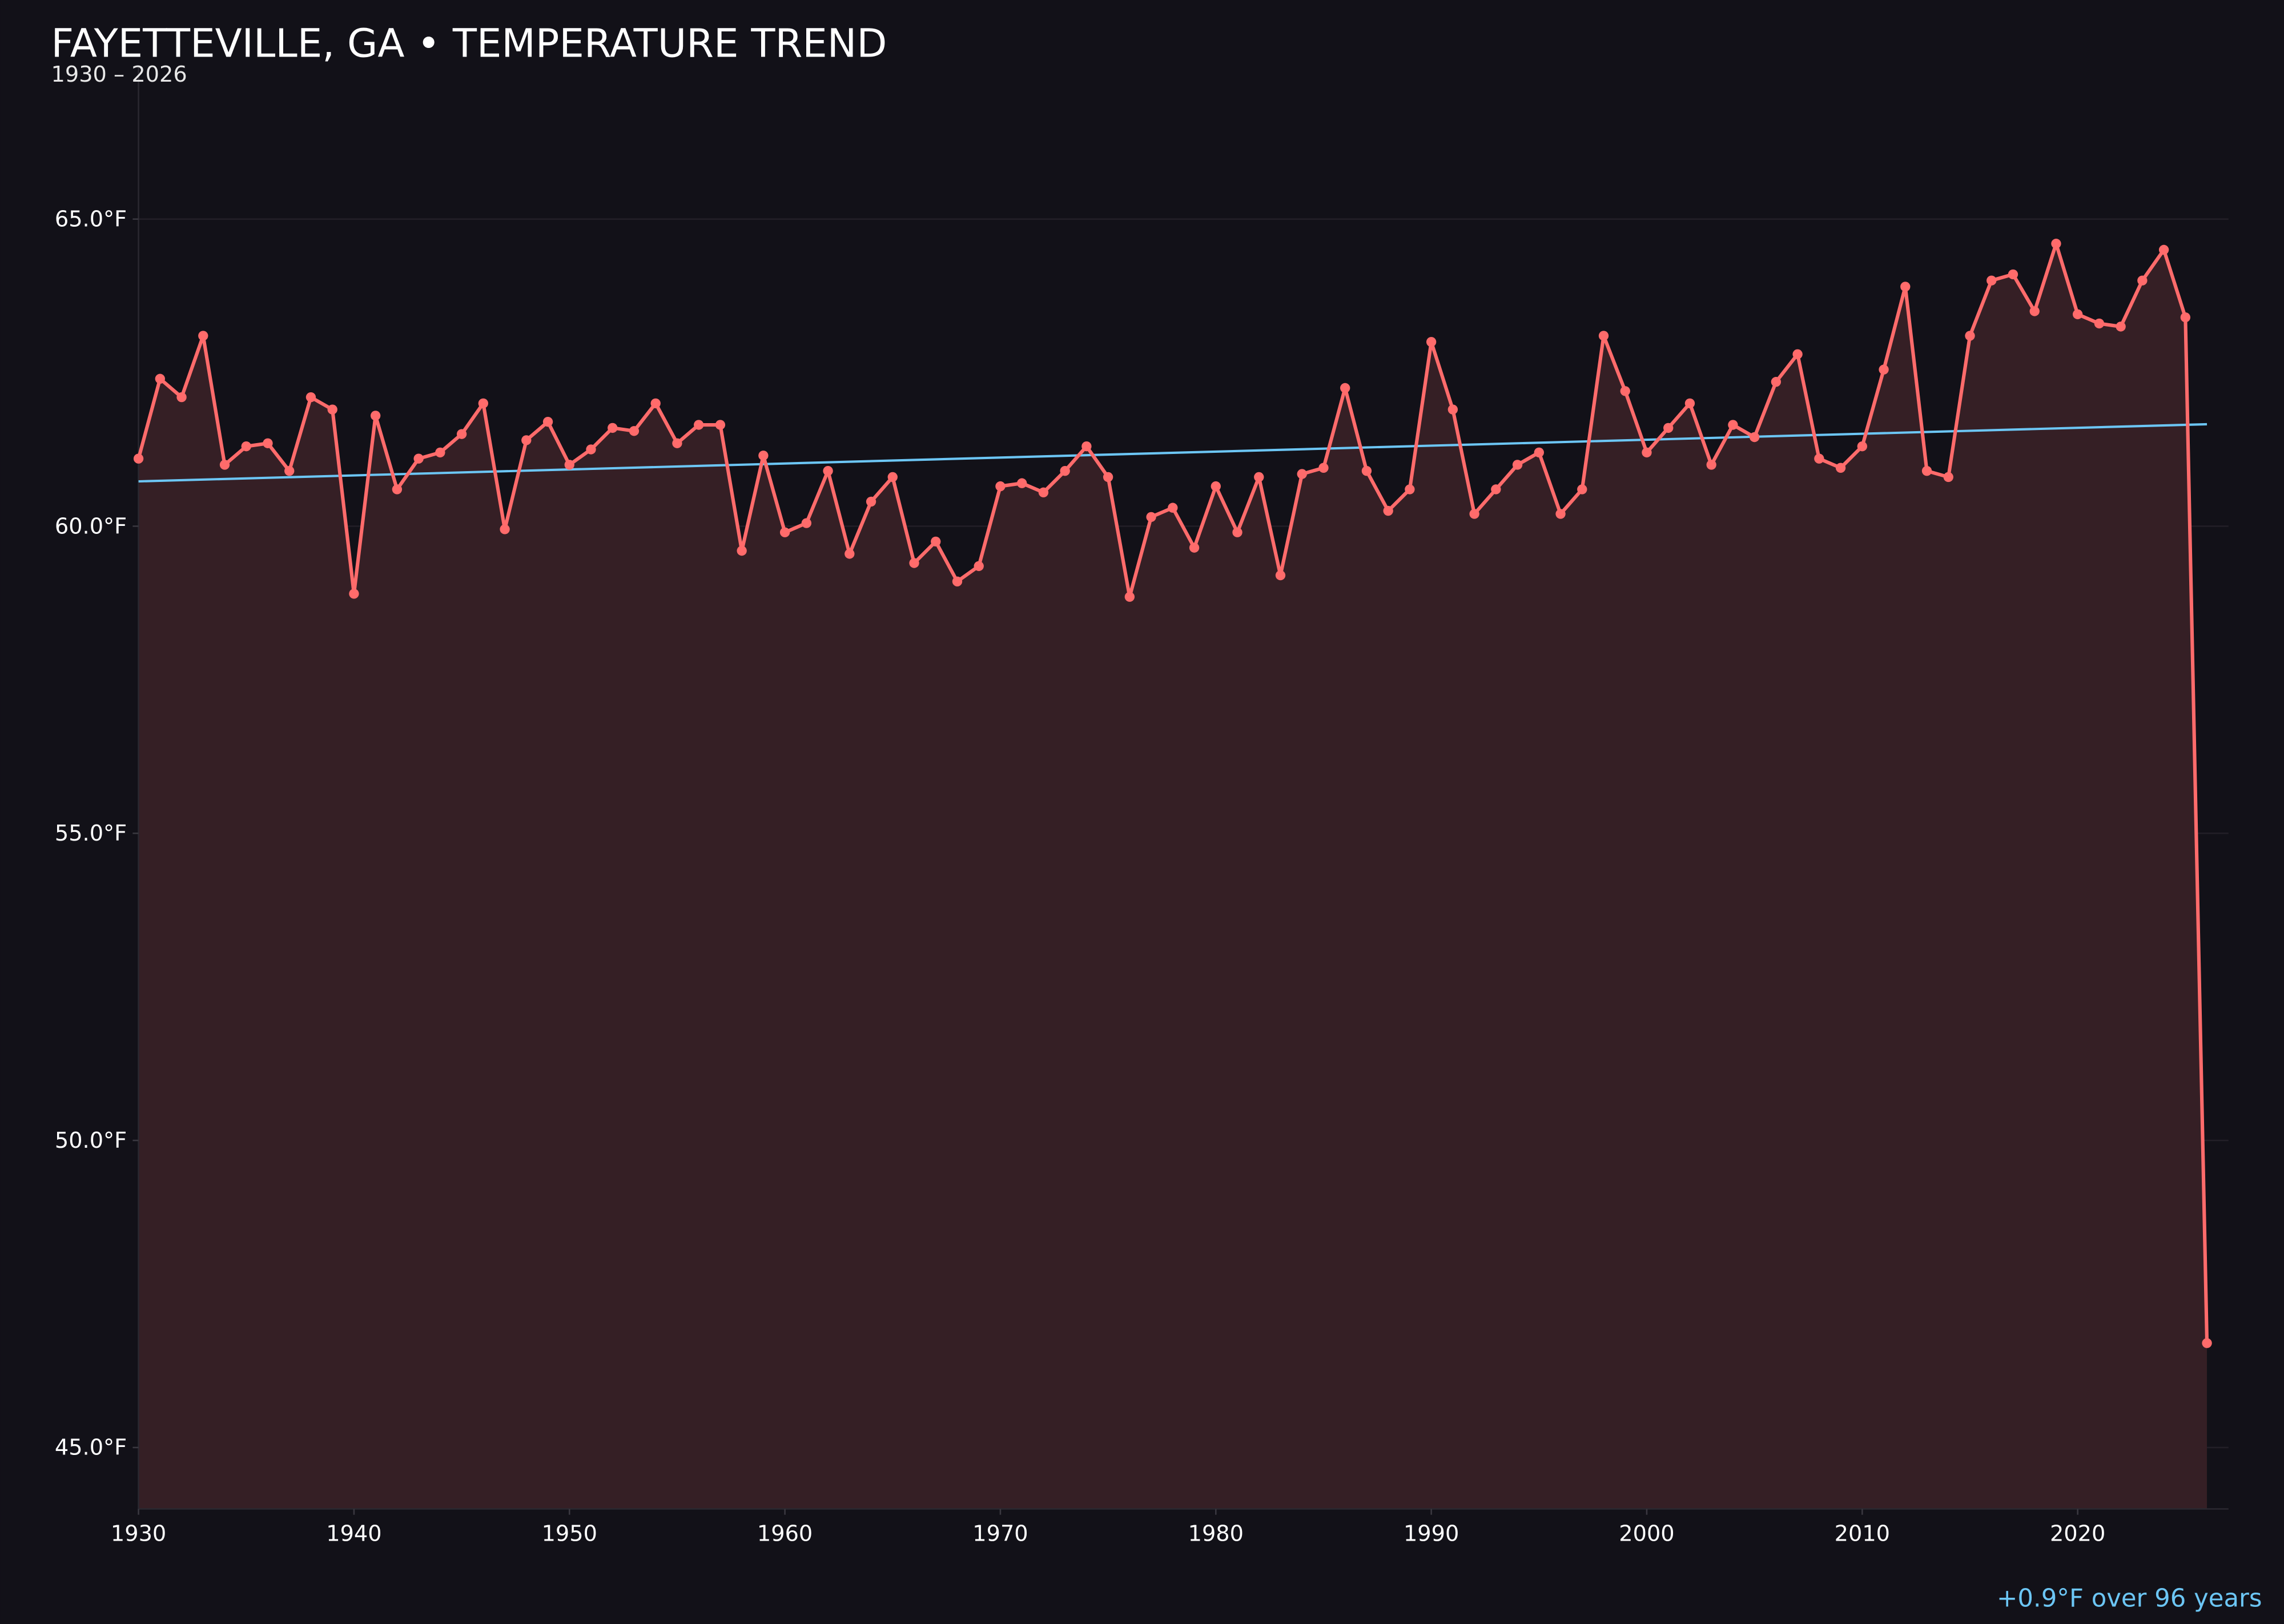 The width and height of the screenshot is (2284, 1624). What do you see at coordinates (353, 1534) in the screenshot?
I see `x-tick-label: 1940` at bounding box center [353, 1534].